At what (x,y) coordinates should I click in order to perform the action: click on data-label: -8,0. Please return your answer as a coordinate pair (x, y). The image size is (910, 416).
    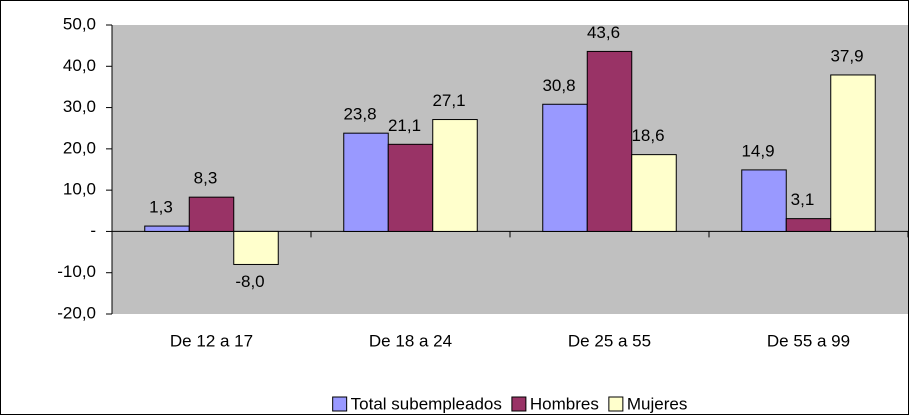
    Looking at the image, I should click on (249, 281).